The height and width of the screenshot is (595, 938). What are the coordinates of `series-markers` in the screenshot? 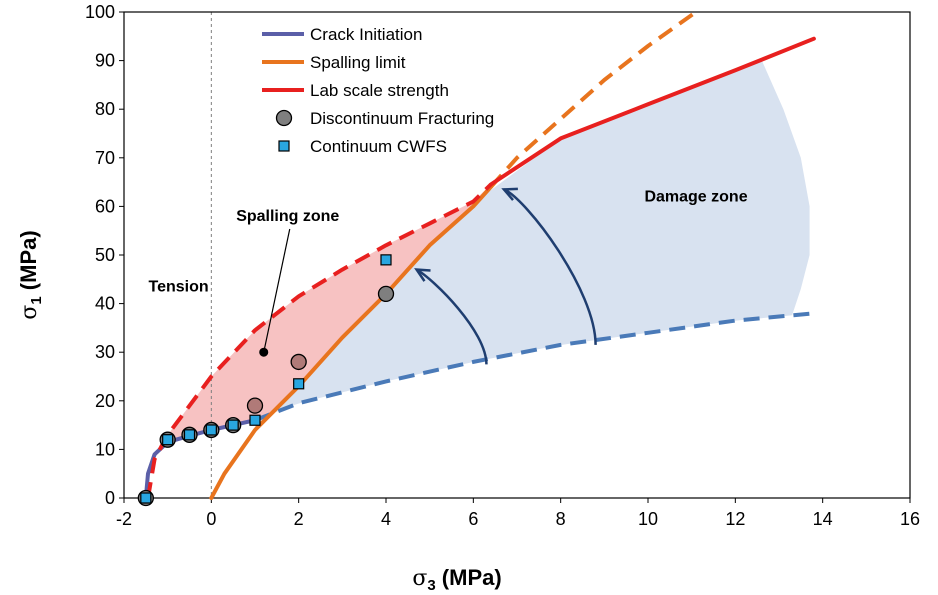 It's located at (266, 380).